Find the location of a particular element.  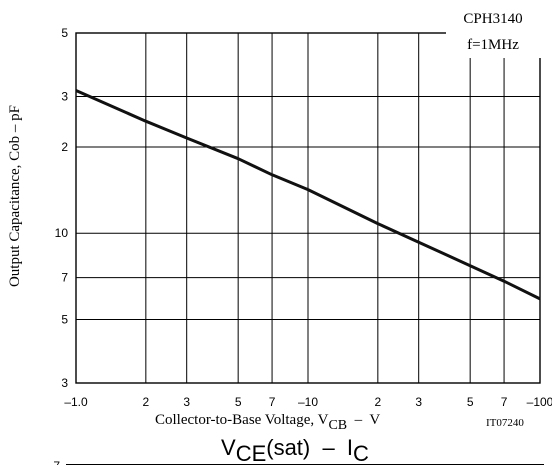

y-axis-label: Output Capacitance, Cob – pF is located at coordinates (15, 196).